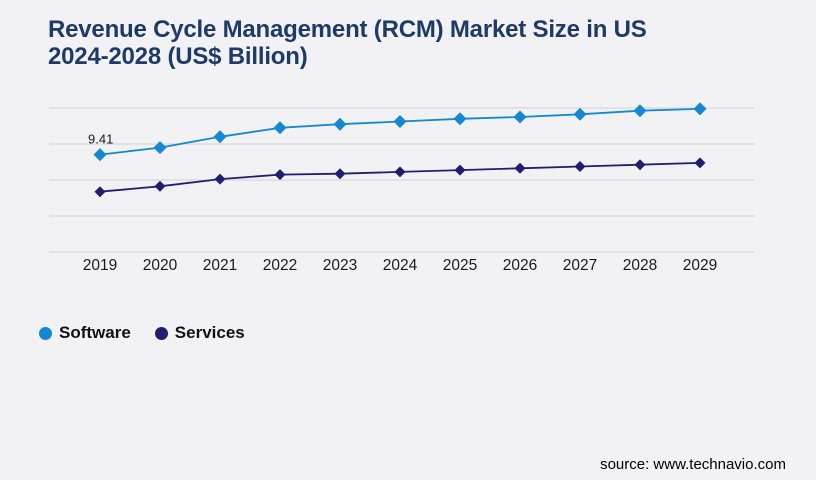  I want to click on x-axis-label-2021: 2021, so click(220, 265).